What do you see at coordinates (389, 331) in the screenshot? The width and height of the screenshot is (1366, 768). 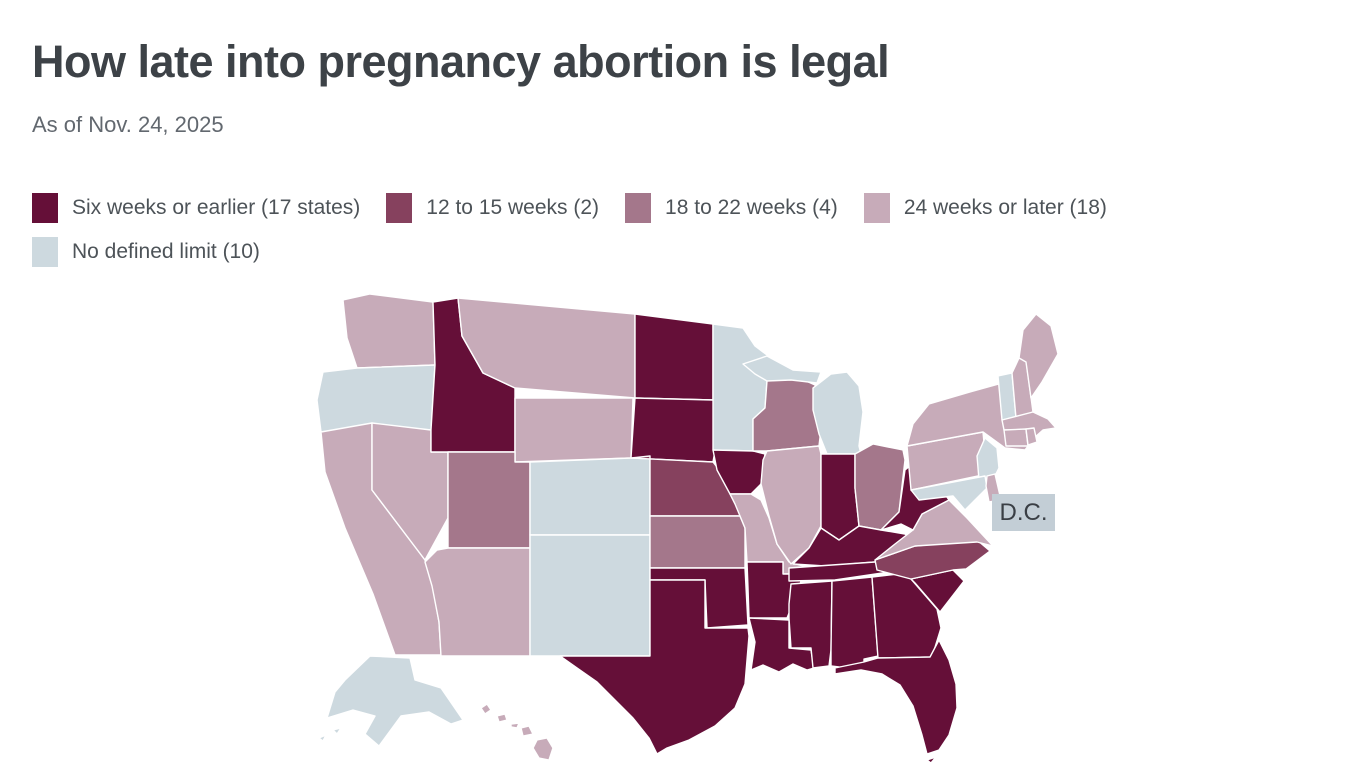 I see `state-wa` at bounding box center [389, 331].